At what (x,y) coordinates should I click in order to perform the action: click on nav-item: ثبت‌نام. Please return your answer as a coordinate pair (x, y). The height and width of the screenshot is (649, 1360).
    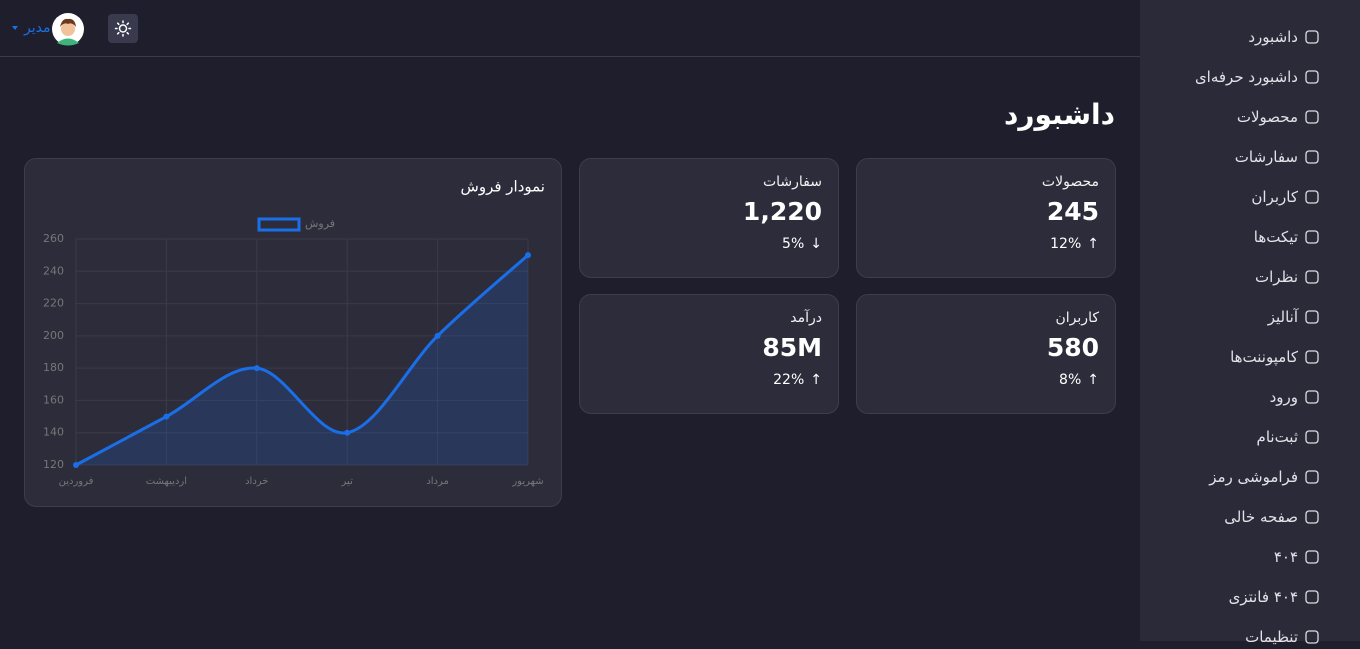
    Looking at the image, I should click on (1288, 437).